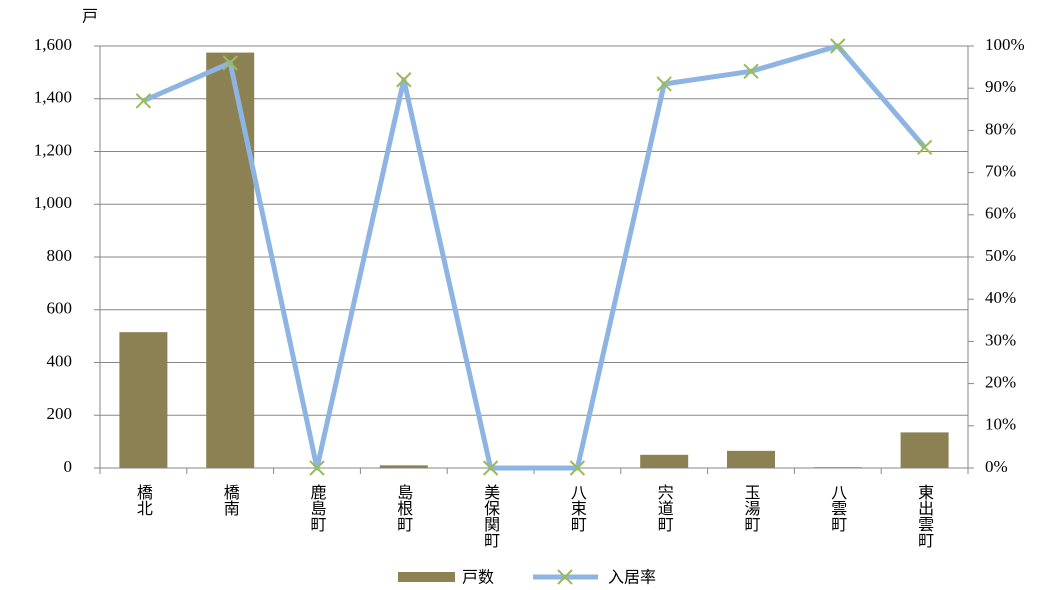 Image resolution: width=1061 pixels, height=590 pixels. I want to click on y2-tick-label: 80%, so click(1000, 128).